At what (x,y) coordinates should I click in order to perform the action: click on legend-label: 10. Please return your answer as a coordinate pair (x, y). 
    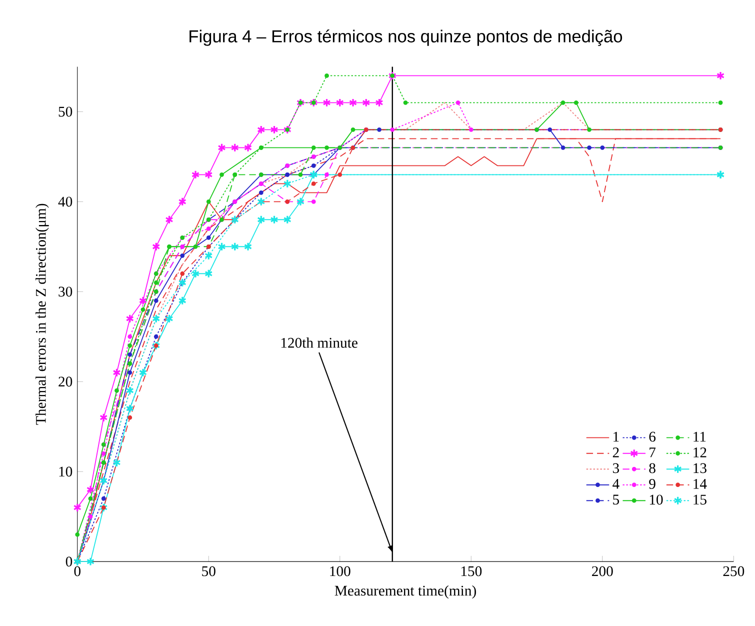
    Looking at the image, I should click on (656, 499).